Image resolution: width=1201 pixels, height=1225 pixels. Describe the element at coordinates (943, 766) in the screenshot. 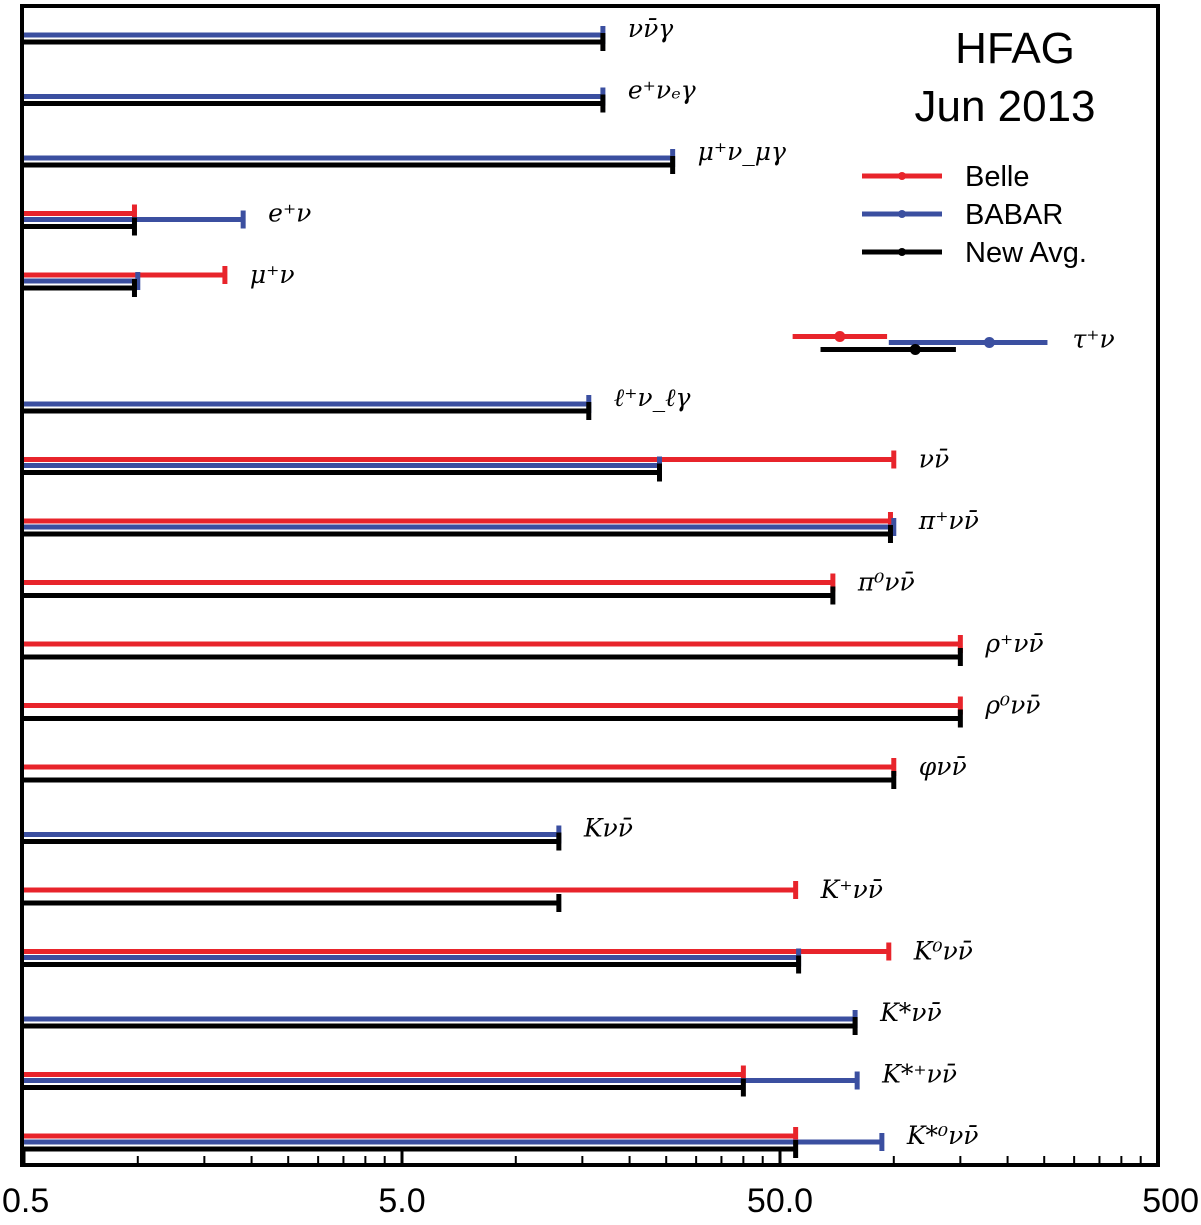

I see `row-label: φνν̄` at that location.